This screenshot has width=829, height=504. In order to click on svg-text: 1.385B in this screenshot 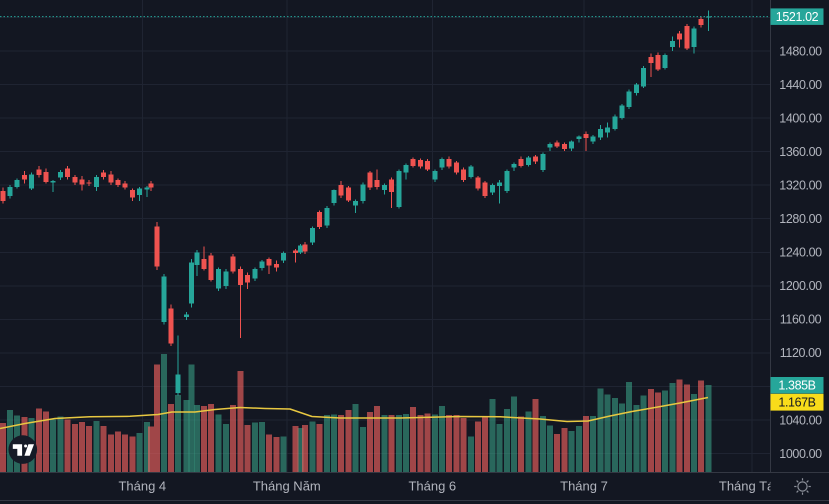, I will do `click(796, 386)`.